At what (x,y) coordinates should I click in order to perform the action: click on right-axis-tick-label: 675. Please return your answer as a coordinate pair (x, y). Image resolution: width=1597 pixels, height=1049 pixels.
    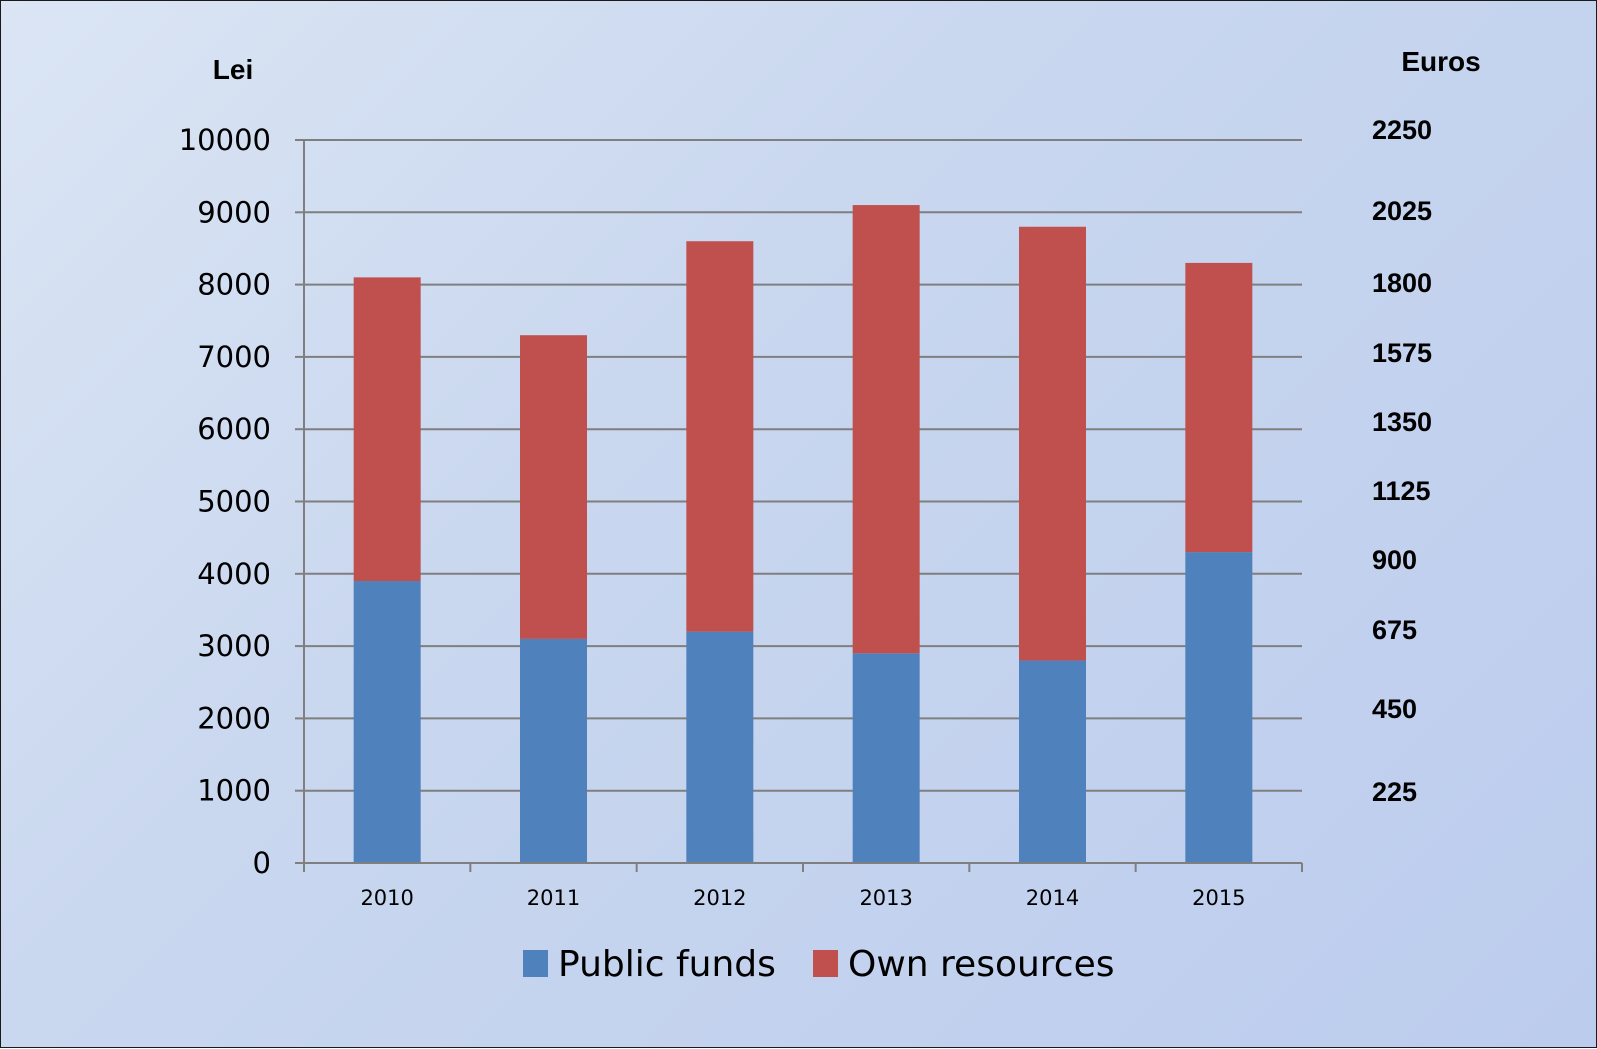
    Looking at the image, I should click on (1394, 630).